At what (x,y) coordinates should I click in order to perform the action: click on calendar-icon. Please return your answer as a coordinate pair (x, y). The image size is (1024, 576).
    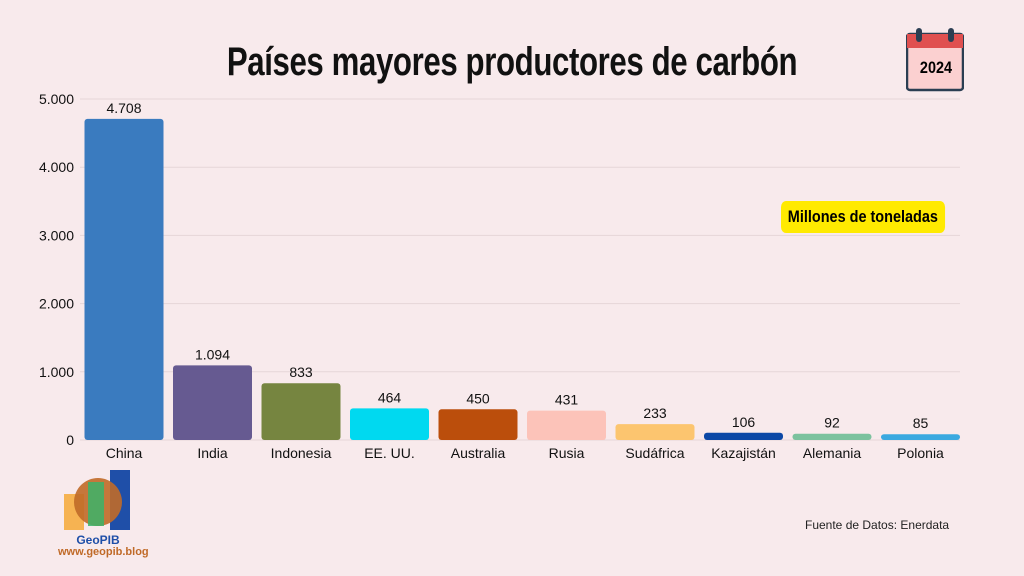
    Looking at the image, I should click on (935, 60).